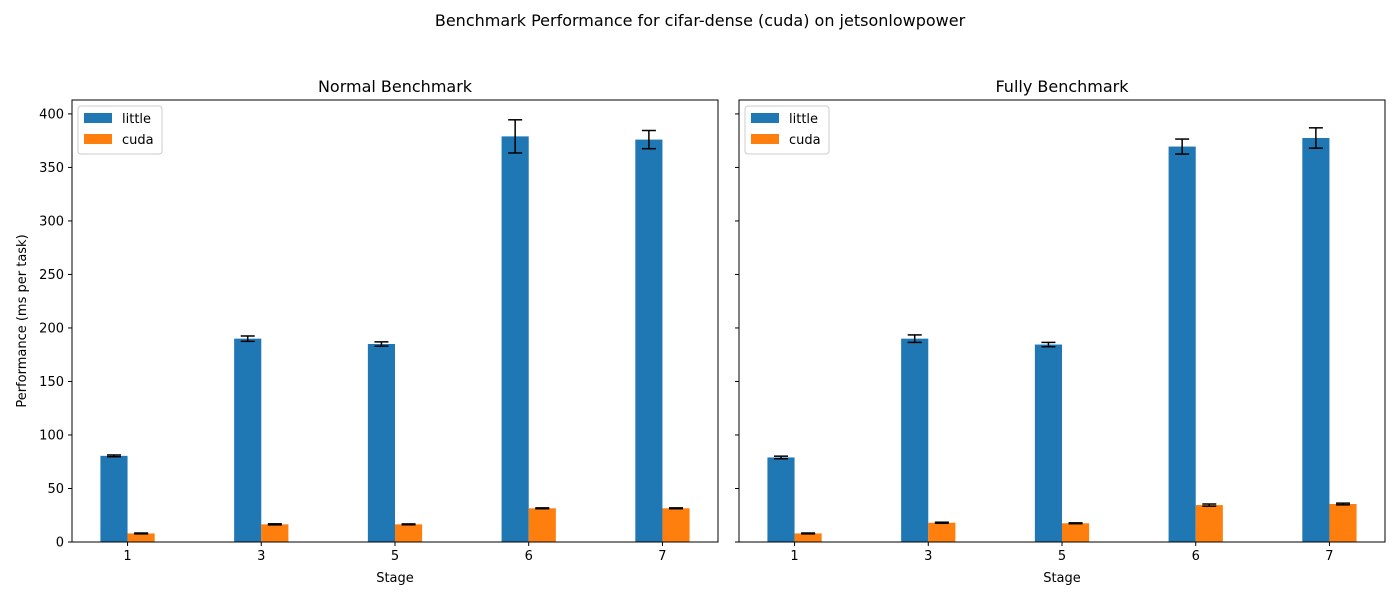  I want to click on y-tick-label: 350, so click(51, 168).